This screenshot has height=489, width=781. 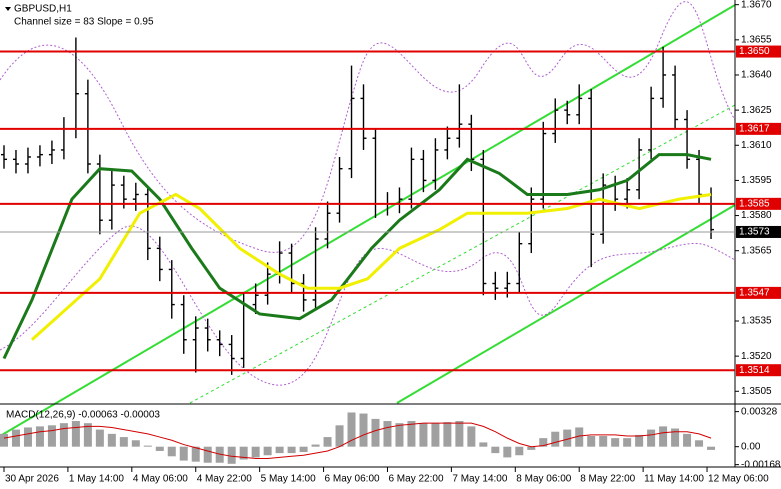 What do you see at coordinates (83, 415) in the screenshot?
I see `macd-title: MACD(12,26,9) -0.00063 -0.00003` at bounding box center [83, 415].